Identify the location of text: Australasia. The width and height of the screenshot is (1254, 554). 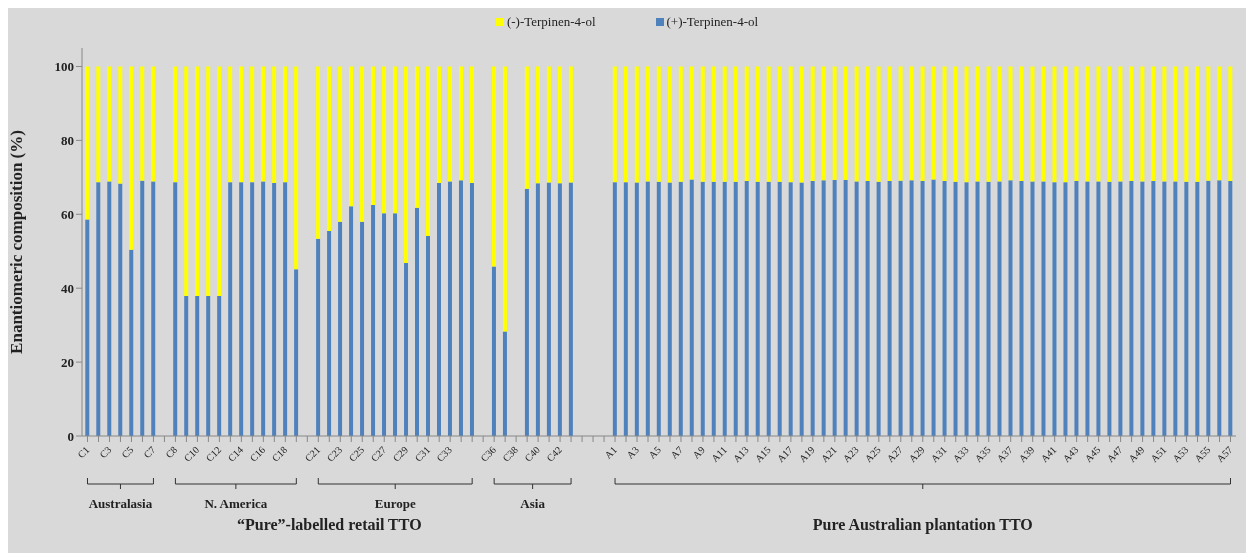
(120, 503).